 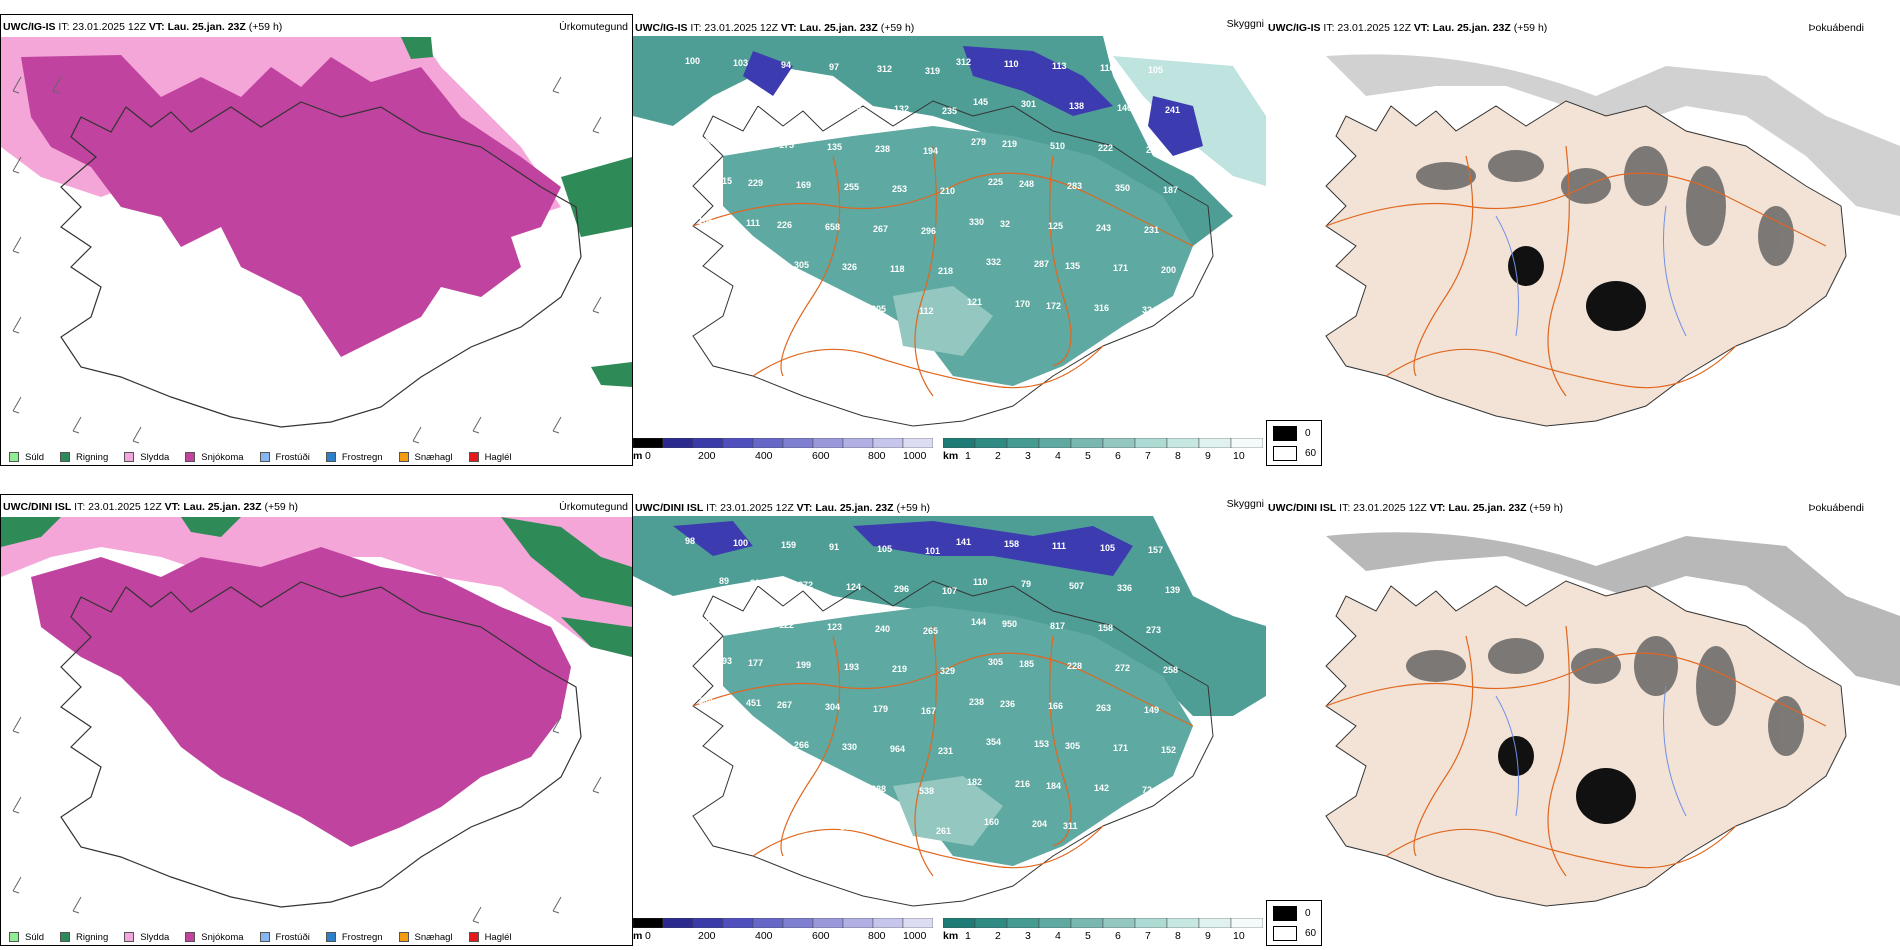 I want to click on cloud-base-label: 236, so click(x=1007, y=704).